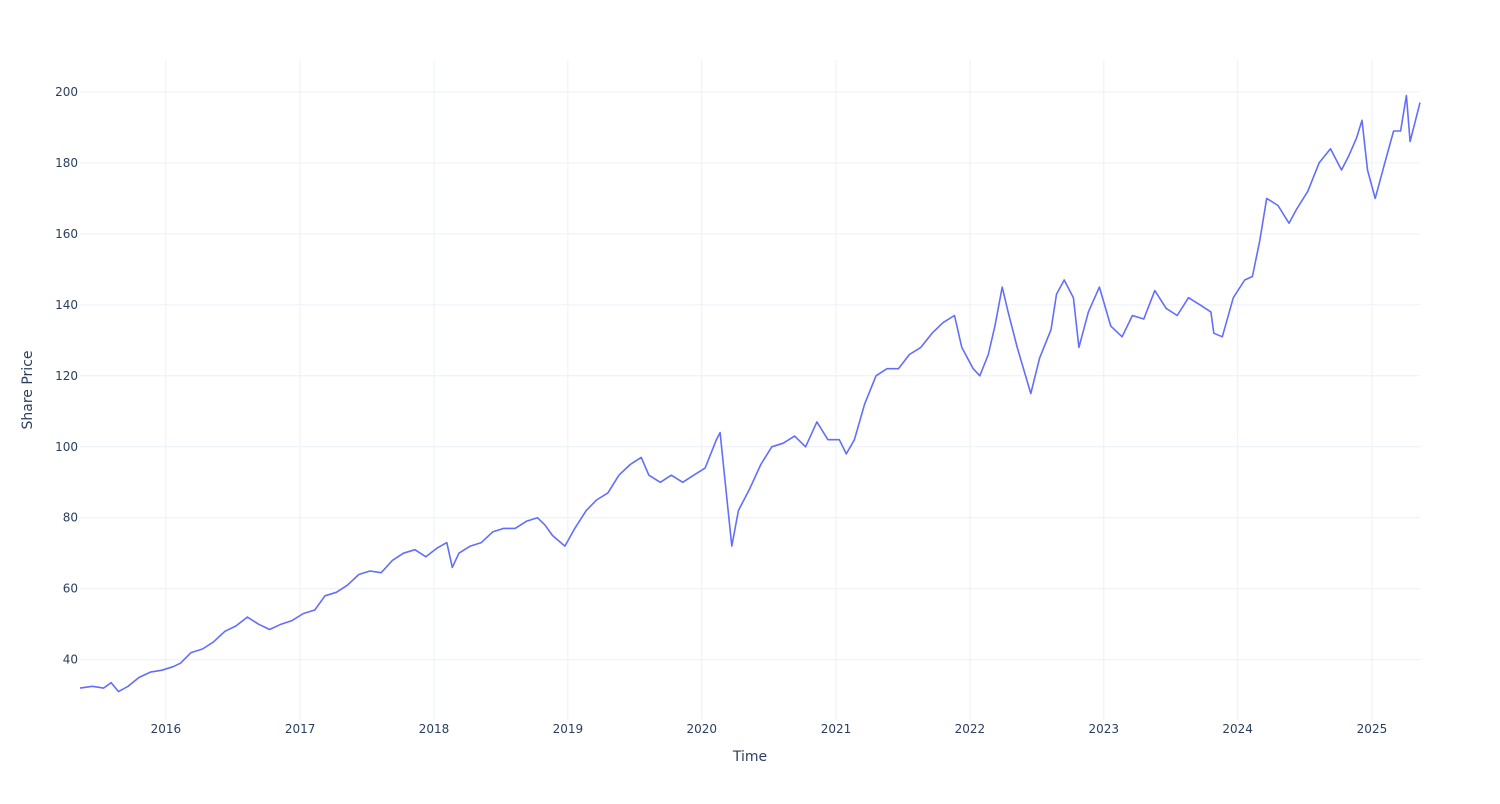 Image resolution: width=1500 pixels, height=804 pixels. What do you see at coordinates (836, 729) in the screenshot?
I see `x-tick-label: 2021` at bounding box center [836, 729].